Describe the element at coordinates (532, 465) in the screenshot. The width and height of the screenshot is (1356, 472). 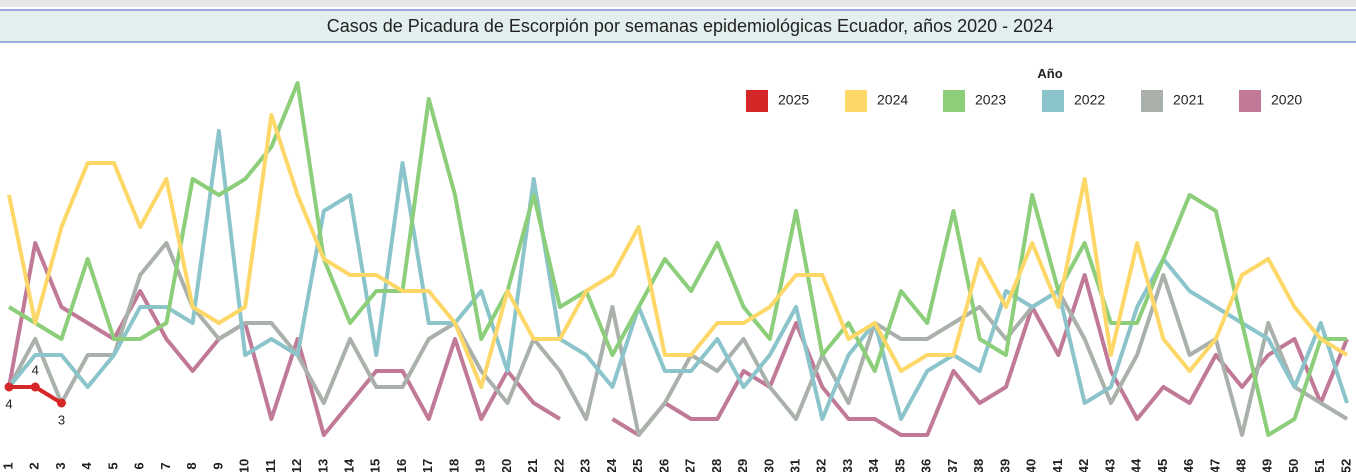
I see `x-tick-label: 21` at that location.